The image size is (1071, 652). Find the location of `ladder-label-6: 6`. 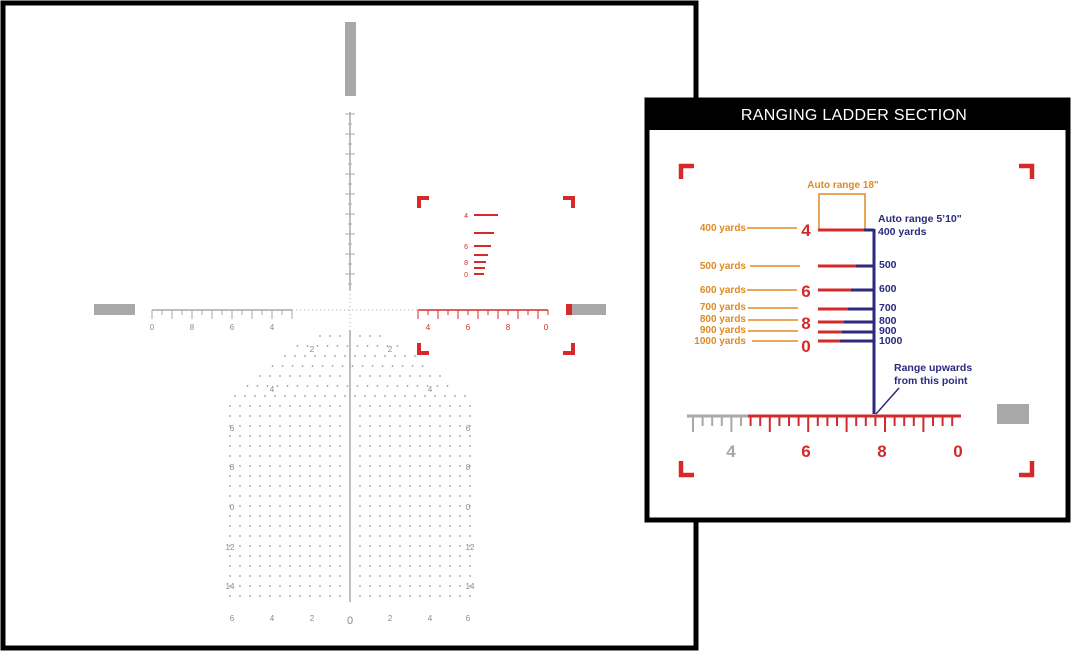

ladder-label-6: 6 is located at coordinates (466, 247).